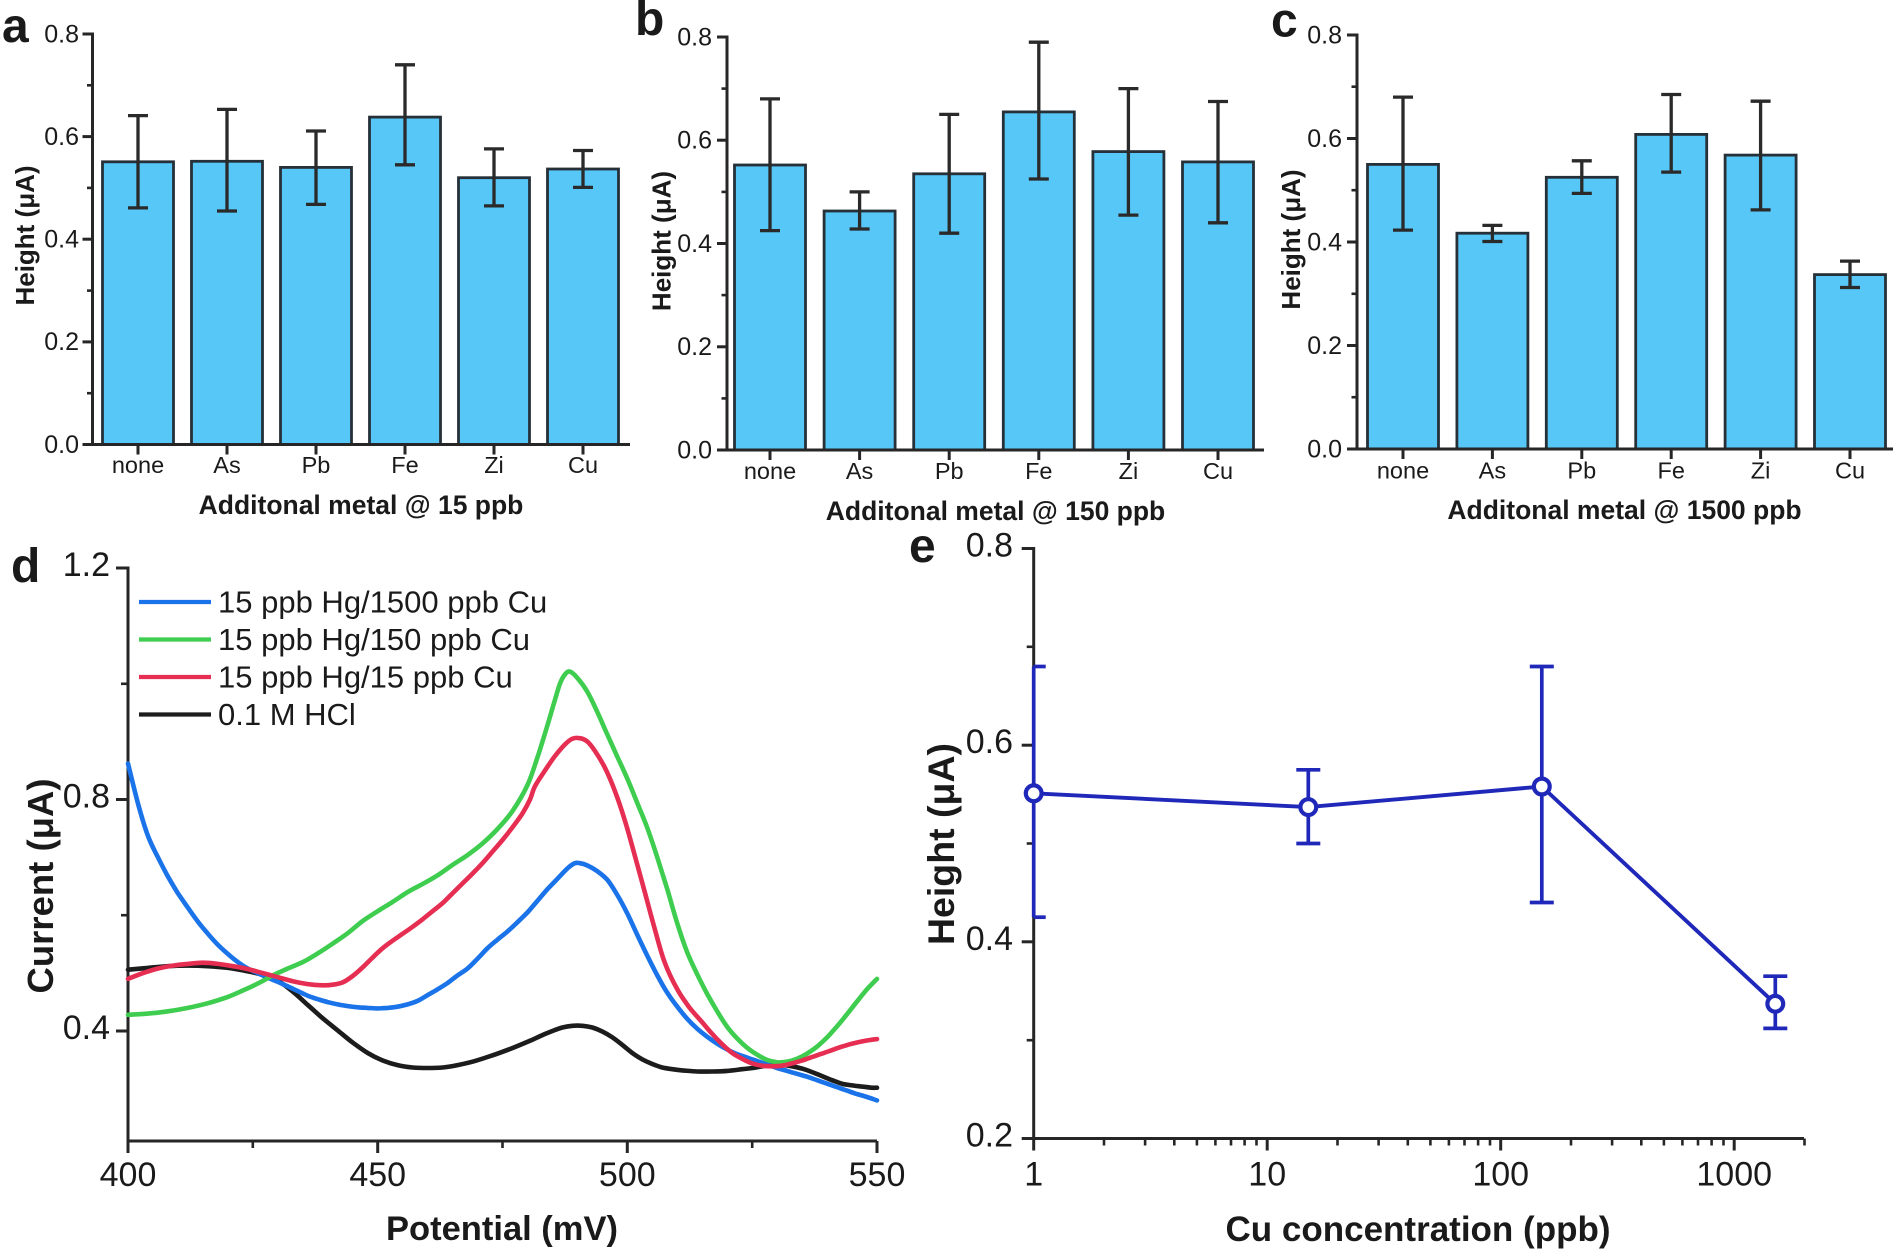  Describe the element at coordinates (365, 677) in the screenshot. I see `svg-text: 15 ppb Hg/15 ppb Cu` at that location.